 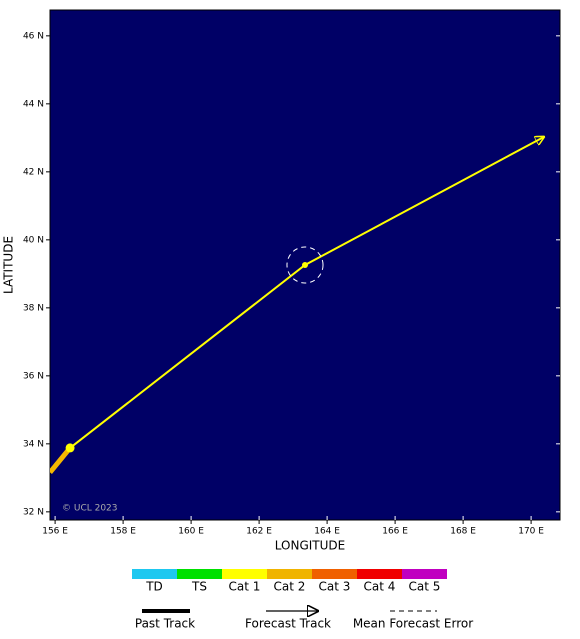 What do you see at coordinates (9, 265) in the screenshot?
I see `y-axis-label: LATITUDE` at bounding box center [9, 265].